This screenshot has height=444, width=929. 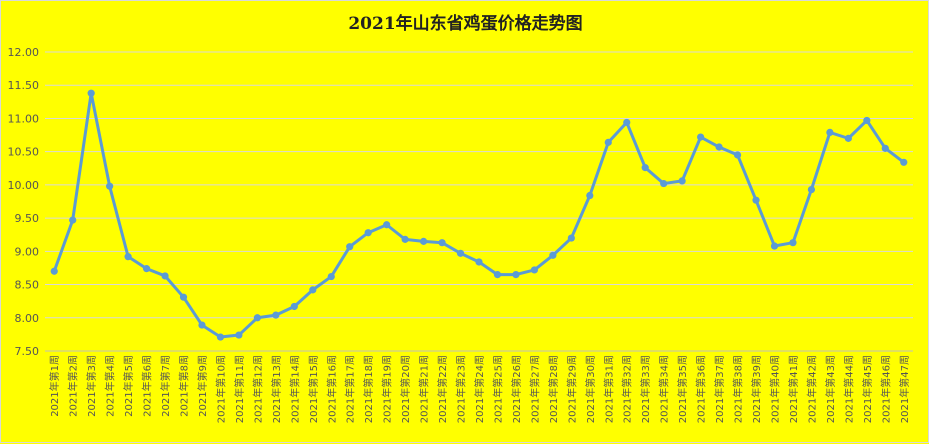 What do you see at coordinates (848, 389) in the screenshot?
I see `x-tick-label: 2021年第44周` at bounding box center [848, 389].